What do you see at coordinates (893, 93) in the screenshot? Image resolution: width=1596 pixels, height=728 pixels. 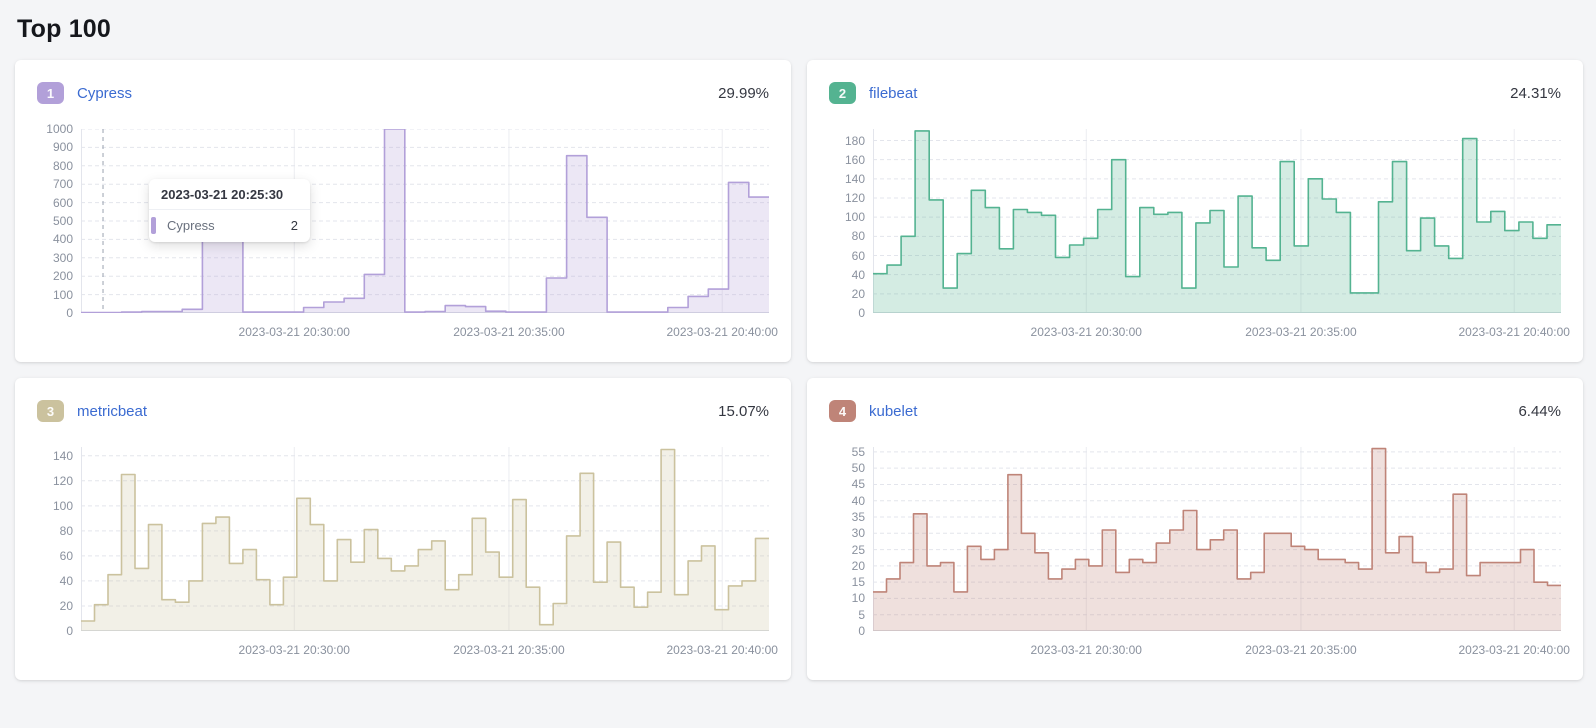 I see `panel-title-link: filebeat` at bounding box center [893, 93].